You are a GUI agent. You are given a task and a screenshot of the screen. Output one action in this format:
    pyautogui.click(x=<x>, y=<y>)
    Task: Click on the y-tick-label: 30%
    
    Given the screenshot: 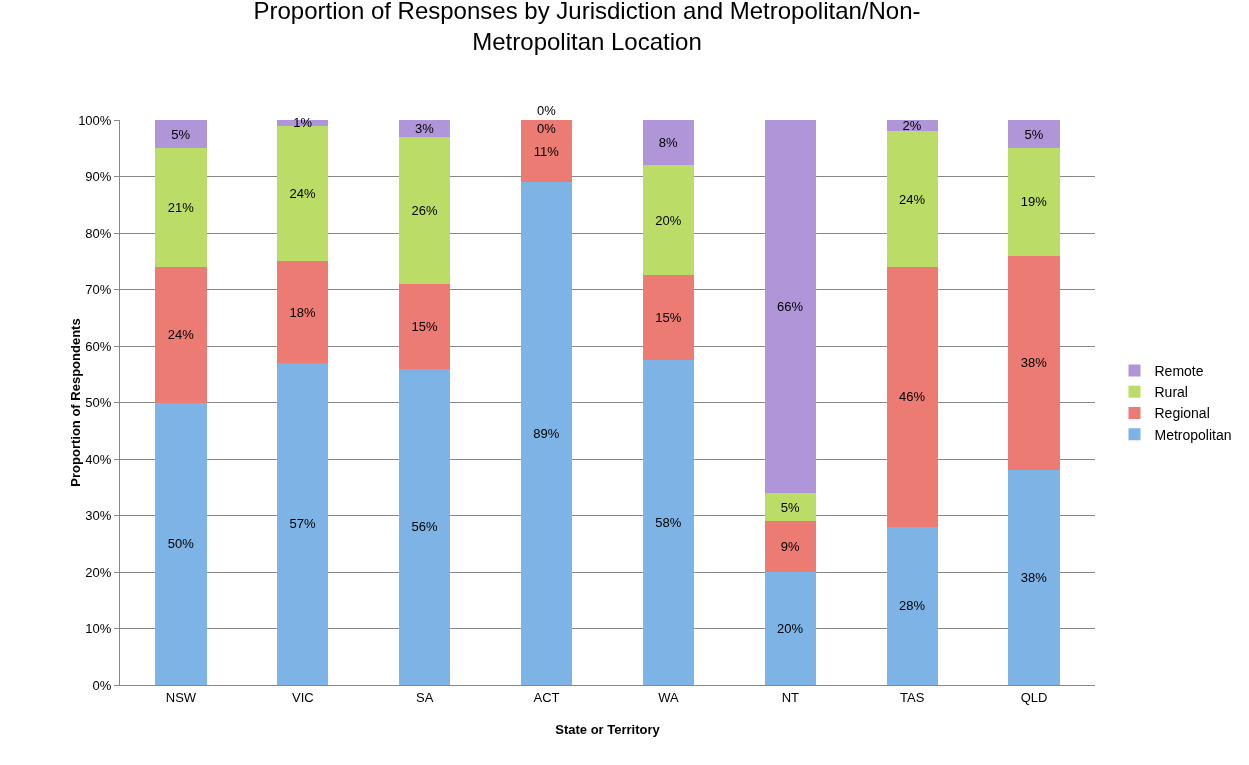 What is the action you would take?
    pyautogui.click(x=98, y=516)
    